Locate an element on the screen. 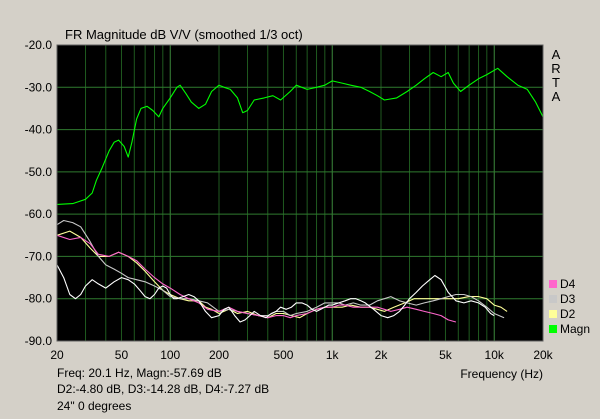  y-axis-tick-labels: -20.0 -30.0 -40.0 -50.0 -60.0 -70.0 -80.0 -90.0 is located at coordinates (39, 193).